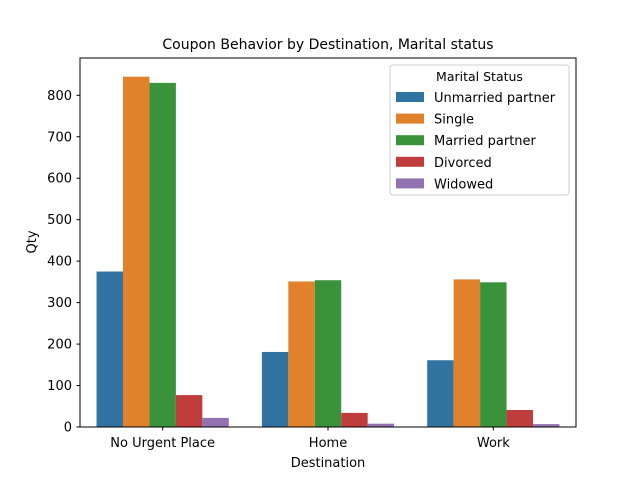 The height and width of the screenshot is (480, 640). I want to click on y-tick-label: 200, so click(59, 345).